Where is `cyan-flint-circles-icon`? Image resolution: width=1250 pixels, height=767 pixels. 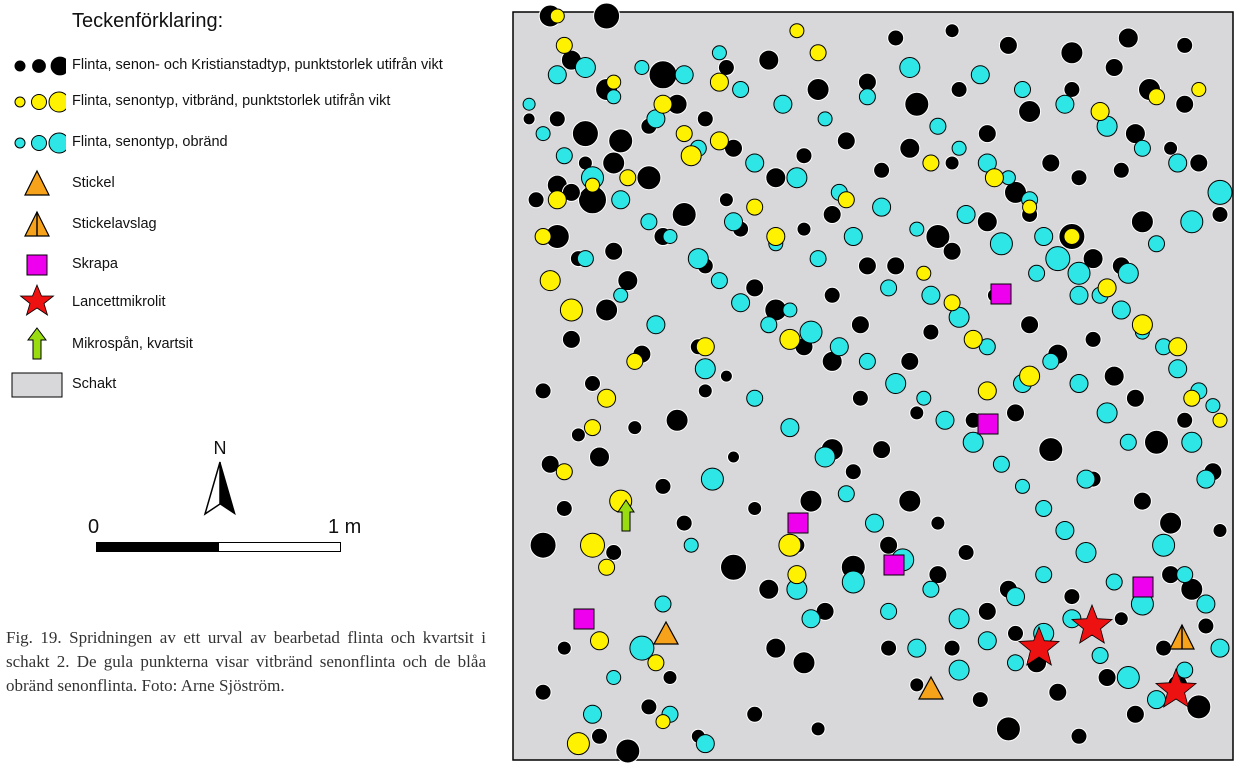 cyan-flint-circles-icon is located at coordinates (40, 143).